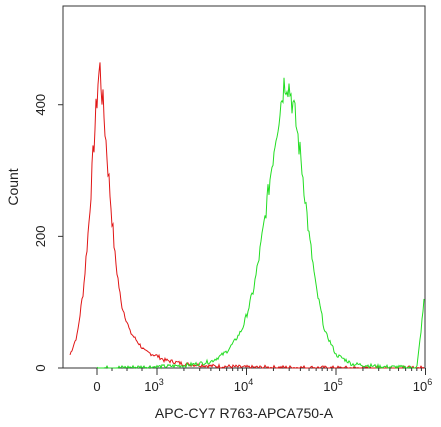 This screenshot has width=441, height=427. I want to click on x-tick-label: 10⁵, so click(332, 385).